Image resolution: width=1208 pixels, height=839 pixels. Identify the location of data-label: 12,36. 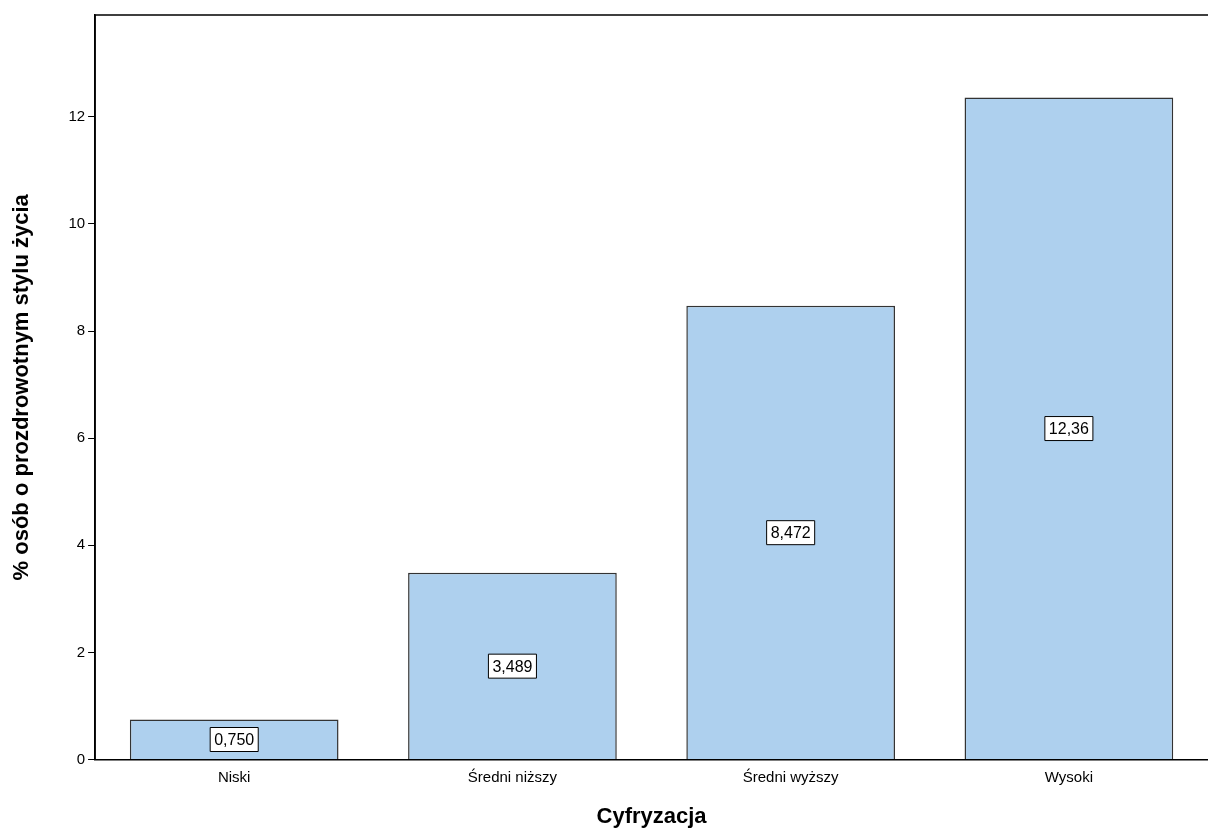
(1068, 428).